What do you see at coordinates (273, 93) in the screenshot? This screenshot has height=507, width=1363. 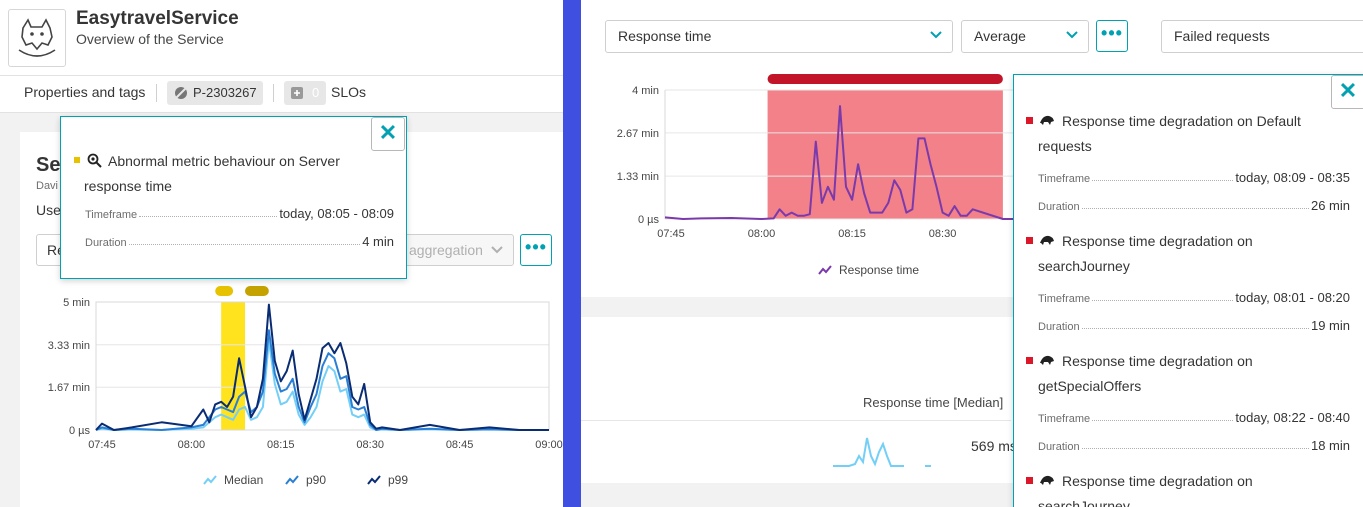 I see `tag-divider` at bounding box center [273, 93].